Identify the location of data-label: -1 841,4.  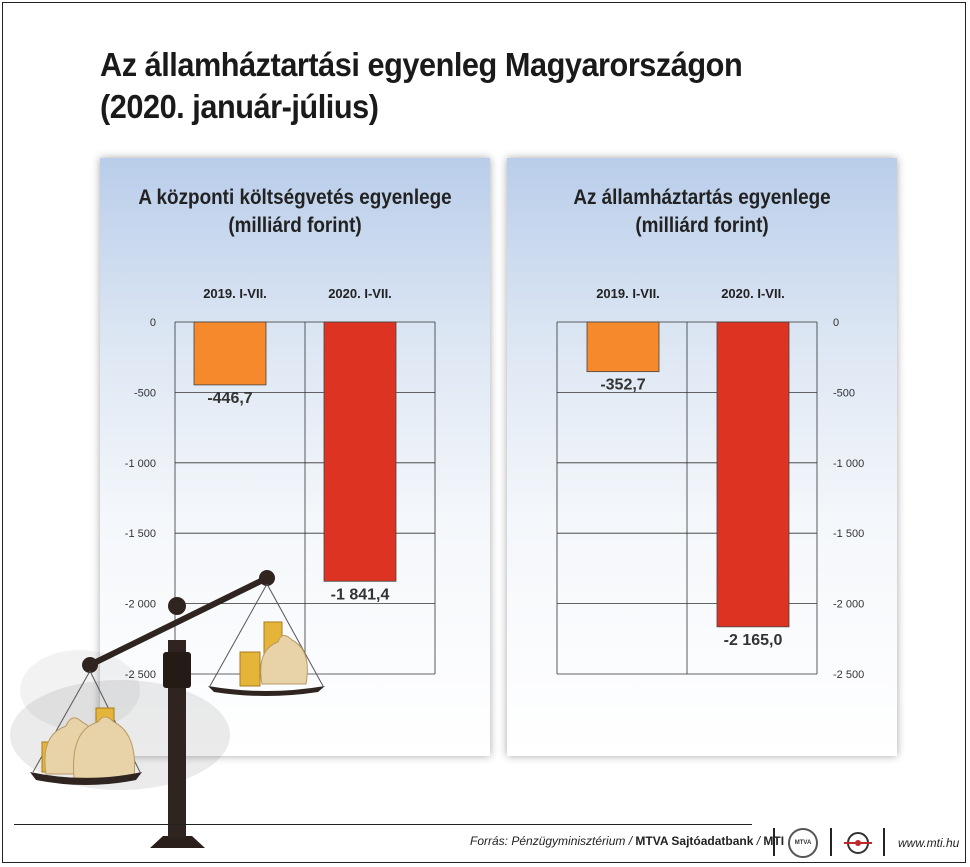
(360, 594).